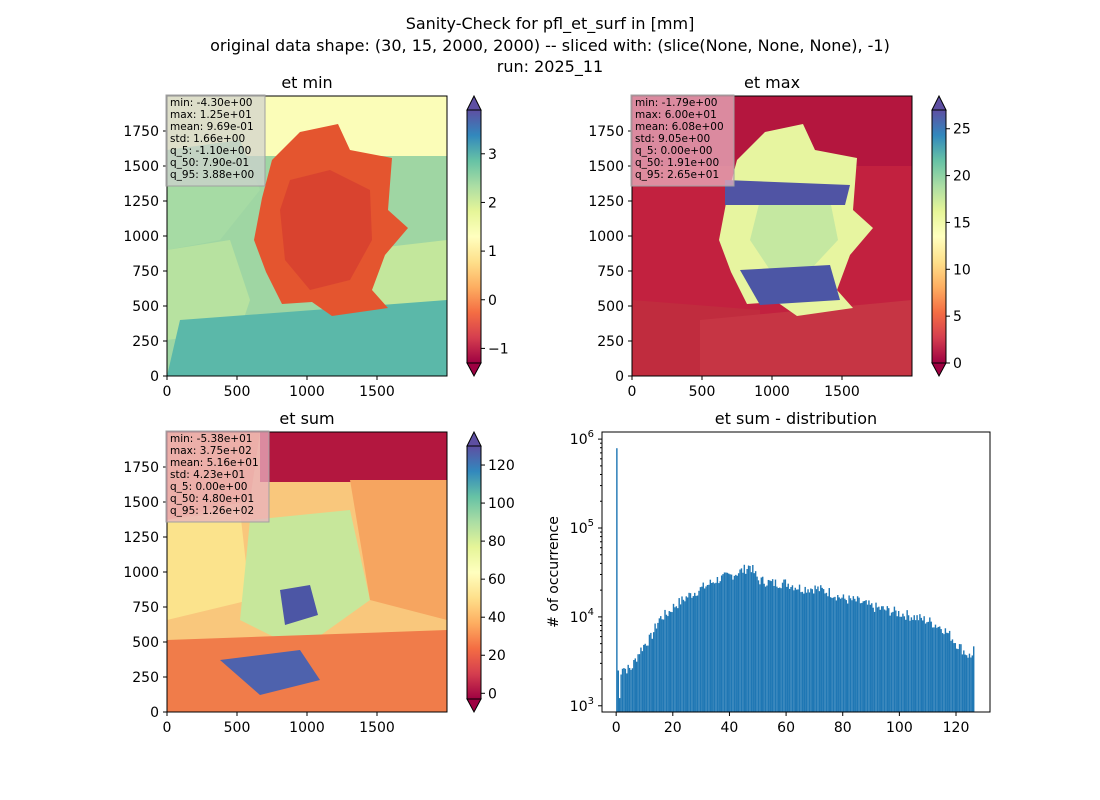 The height and width of the screenshot is (800, 1100). I want to click on histogram-xtick-label: 120, so click(956, 728).